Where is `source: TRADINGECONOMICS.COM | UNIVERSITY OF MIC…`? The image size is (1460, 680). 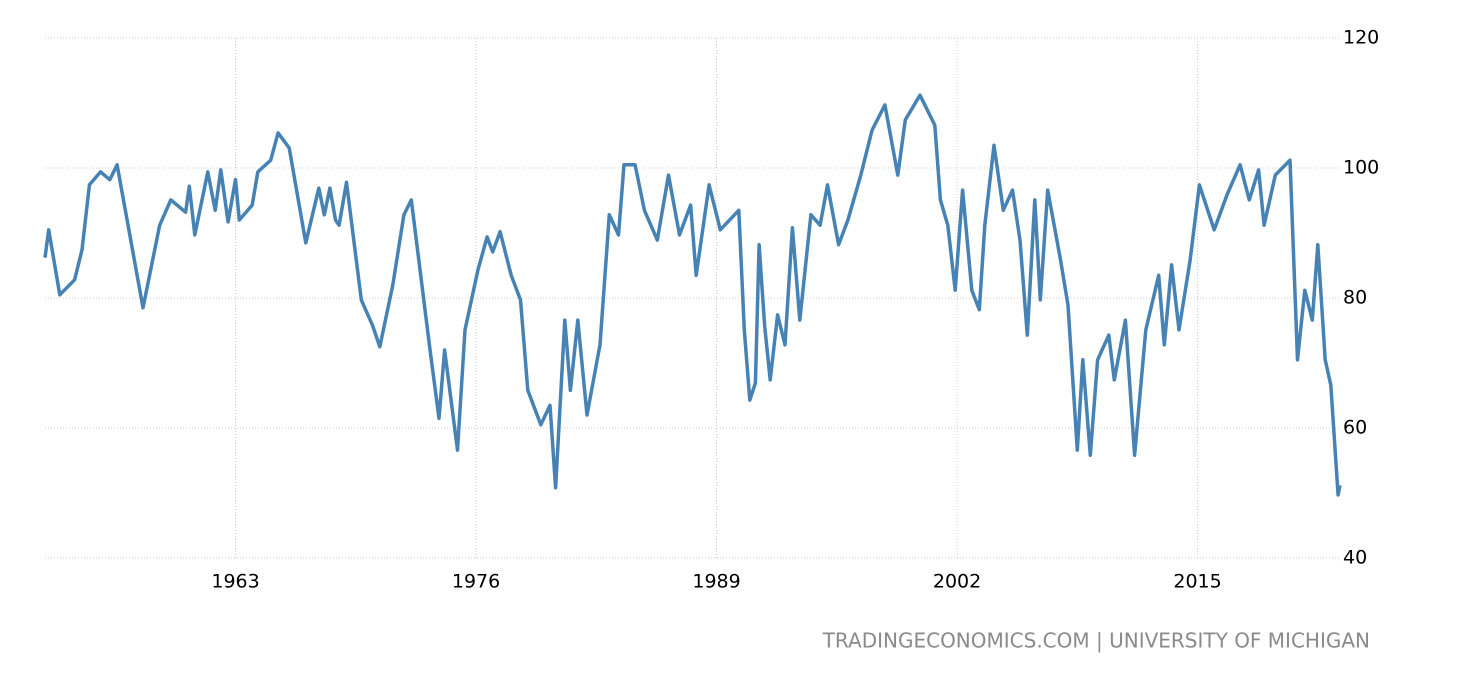
source: TRADINGECONOMICS.COM | UNIVERSITY OF MIC… is located at coordinates (1096, 641).